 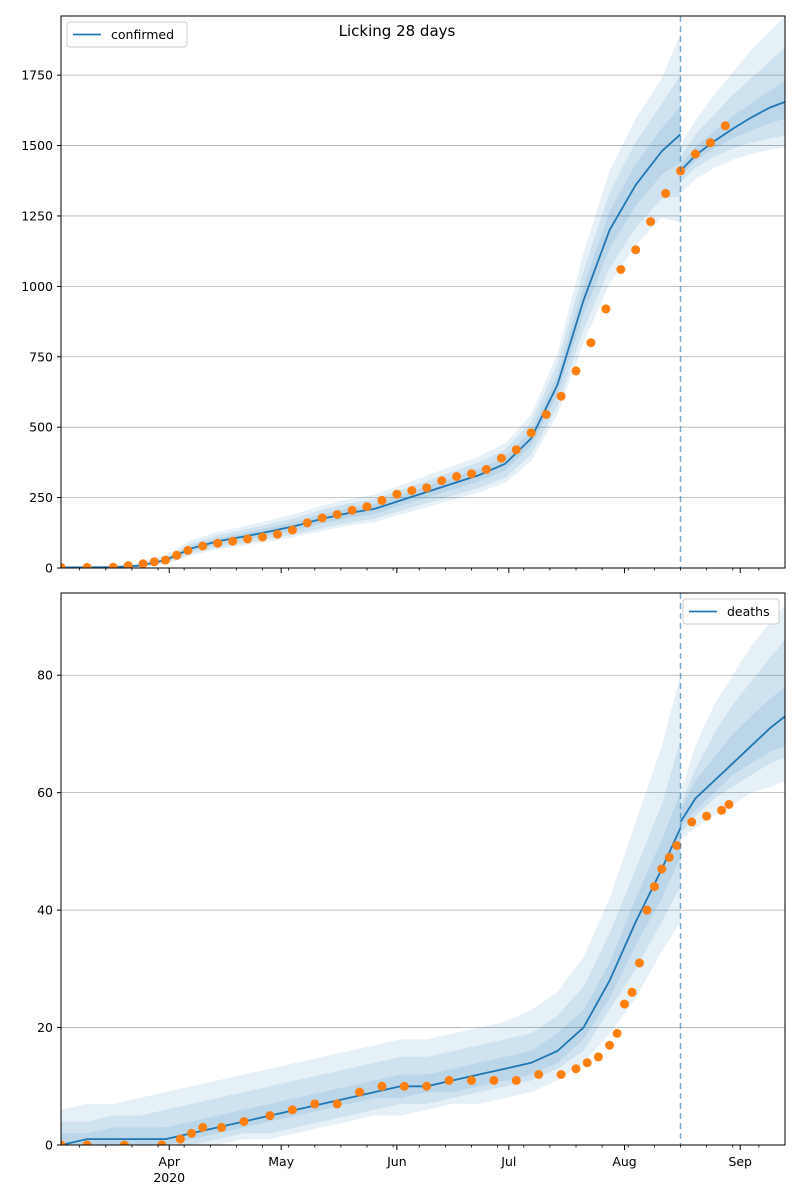 I want to click on y-tick-label: 500, so click(x=41, y=427).